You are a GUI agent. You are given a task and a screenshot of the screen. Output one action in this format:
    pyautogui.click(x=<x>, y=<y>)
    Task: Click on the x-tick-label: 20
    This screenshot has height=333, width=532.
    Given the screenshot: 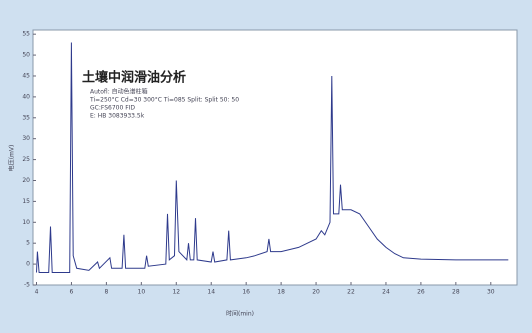 What is the action you would take?
    pyautogui.click(x=316, y=292)
    